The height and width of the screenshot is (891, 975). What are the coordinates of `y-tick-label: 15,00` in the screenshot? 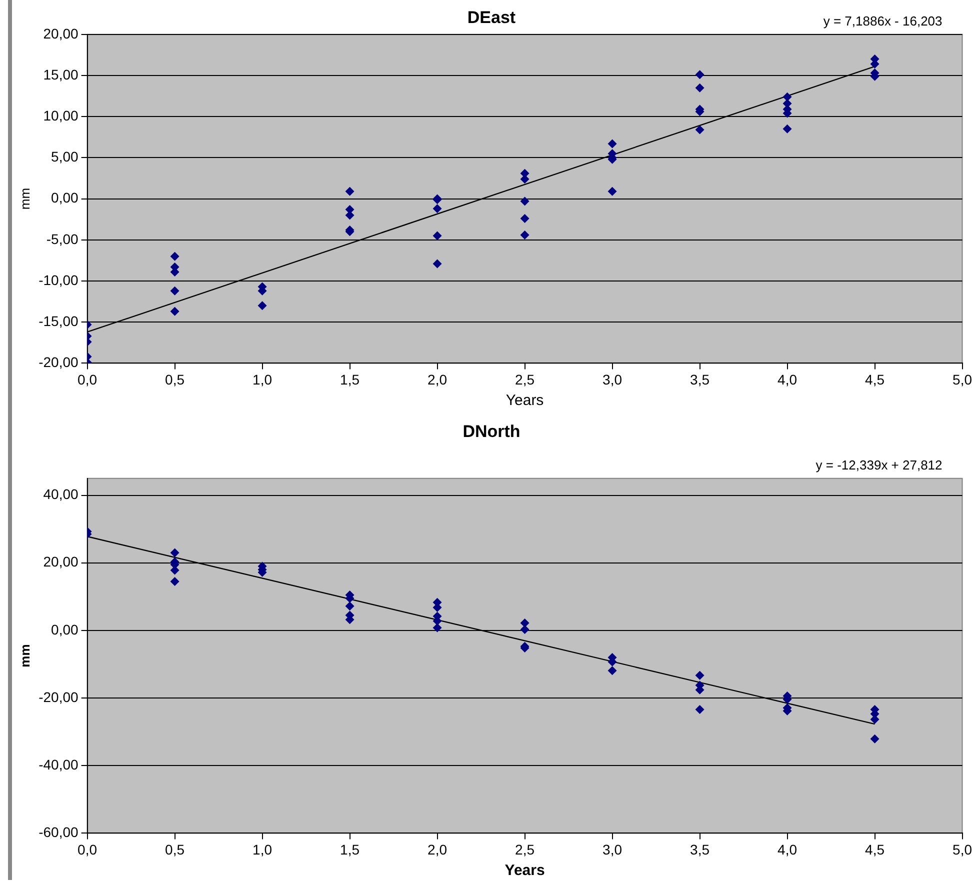 It's located at (60, 74).